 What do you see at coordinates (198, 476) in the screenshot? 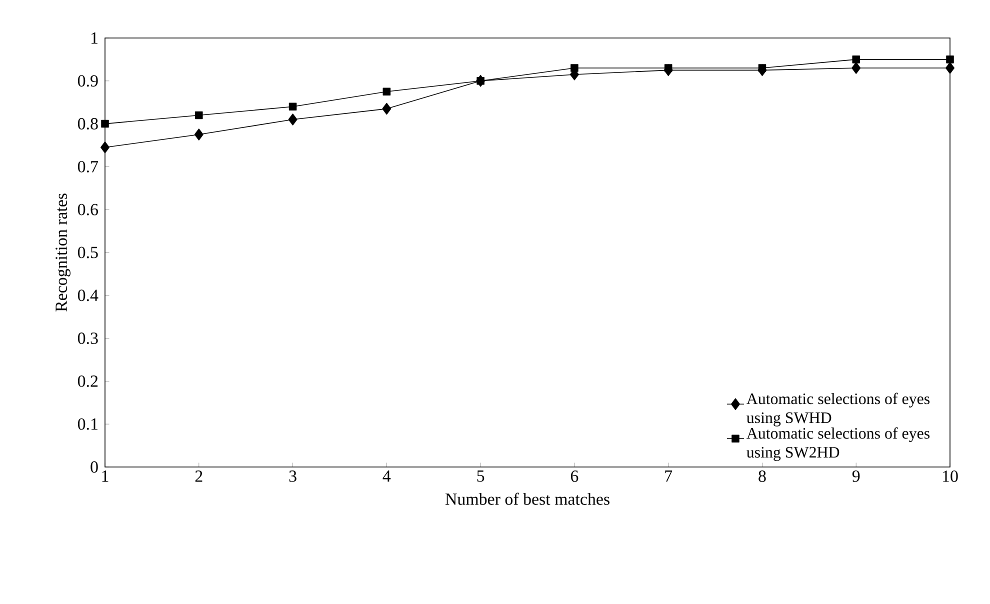
I see `x-tick-label: 2` at bounding box center [198, 476].